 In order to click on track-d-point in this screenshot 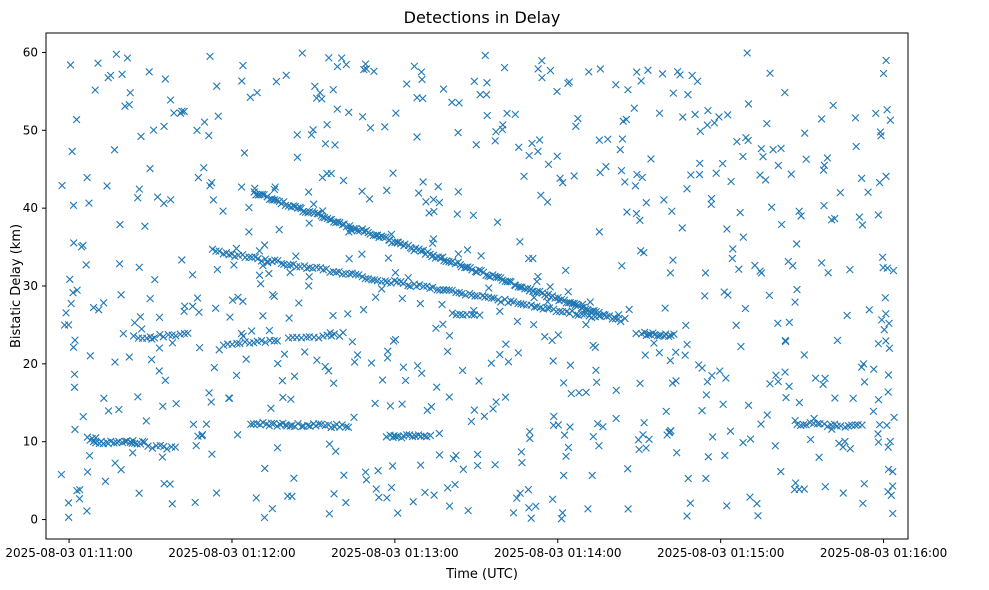, I will do `click(250, 424)`.